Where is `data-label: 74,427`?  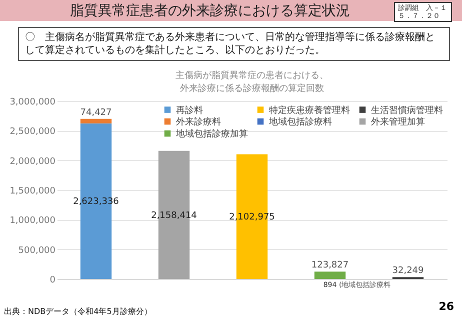 data-label: 74,427 is located at coordinates (96, 113).